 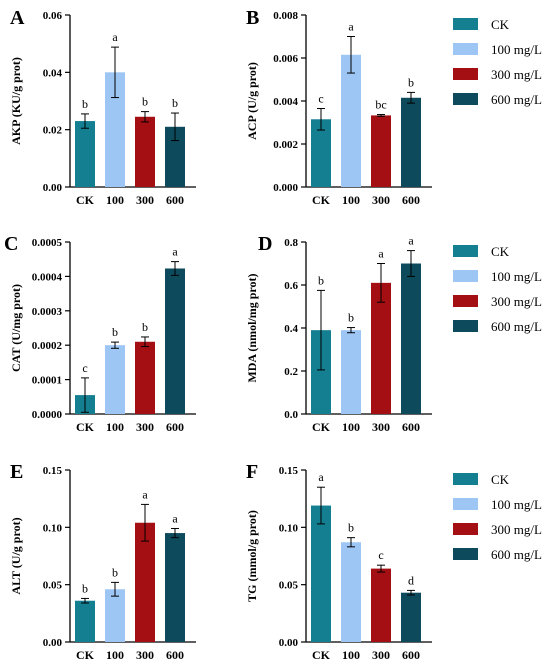 I want to click on y-axis-title: AKP (KU/g prot), so click(x=16, y=101).